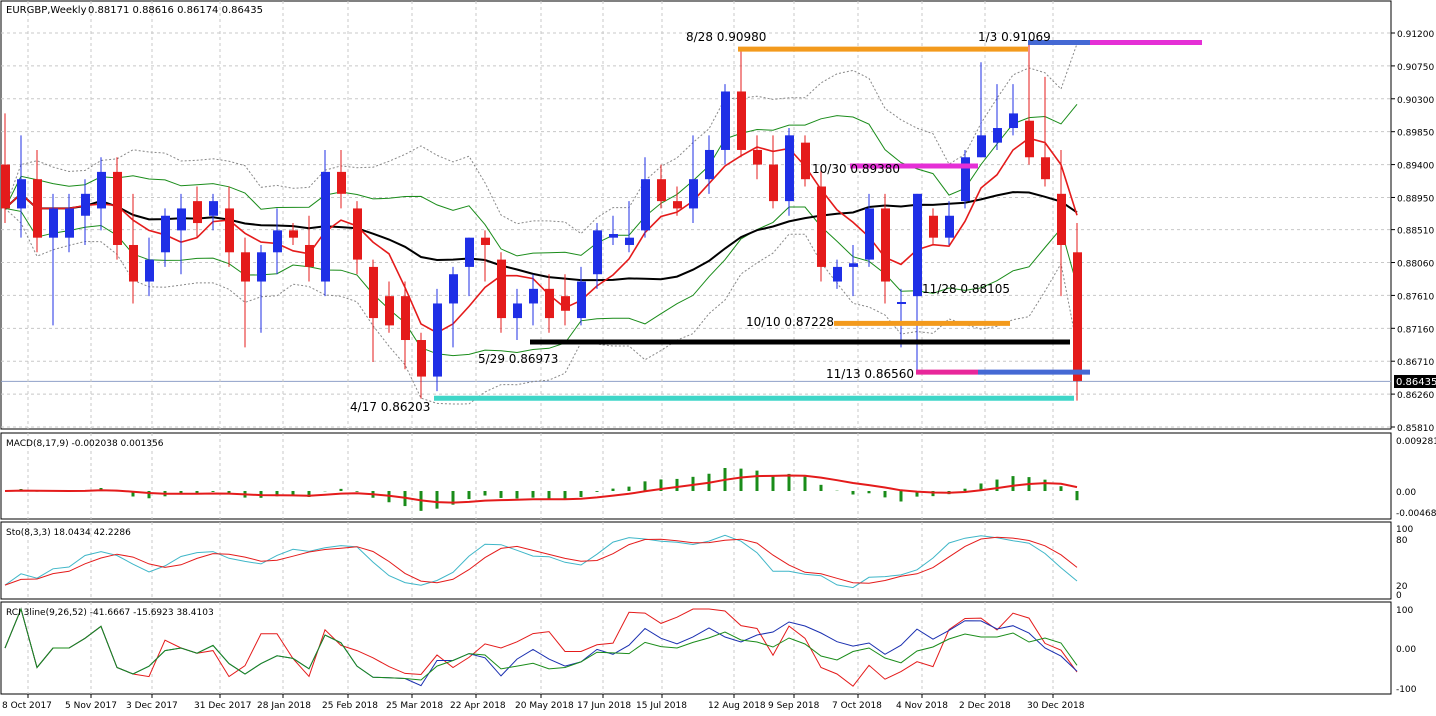  I want to click on price-tick-label: 0.89400, so click(1415, 167).